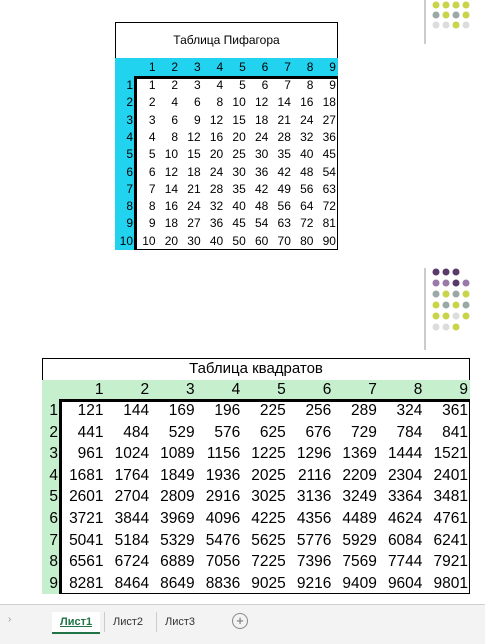 The height and width of the screenshot is (644, 485). What do you see at coordinates (405, 562) in the screenshot?
I see `table-cell: 7744` at bounding box center [405, 562].